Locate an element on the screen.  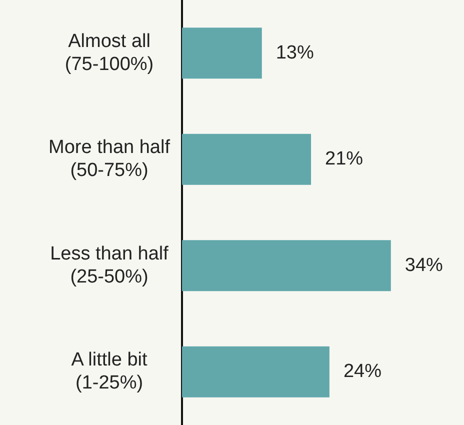
y-tick-label: A little bit (1-25%) is located at coordinates (109, 372).